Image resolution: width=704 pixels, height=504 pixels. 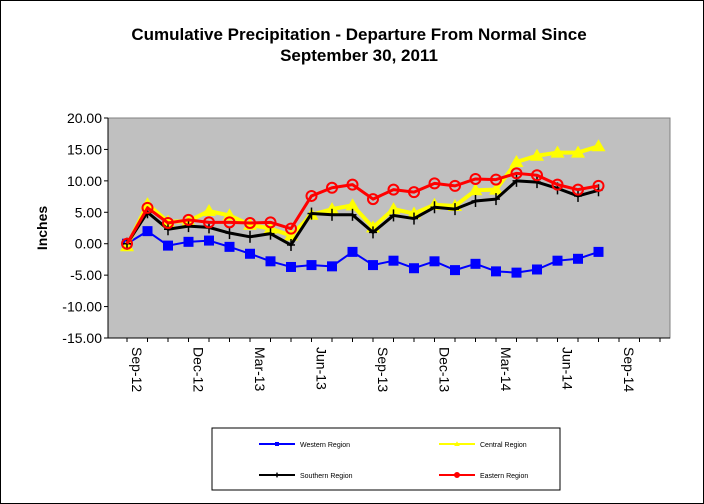 I want to click on series-western-region, so click(x=363, y=252).